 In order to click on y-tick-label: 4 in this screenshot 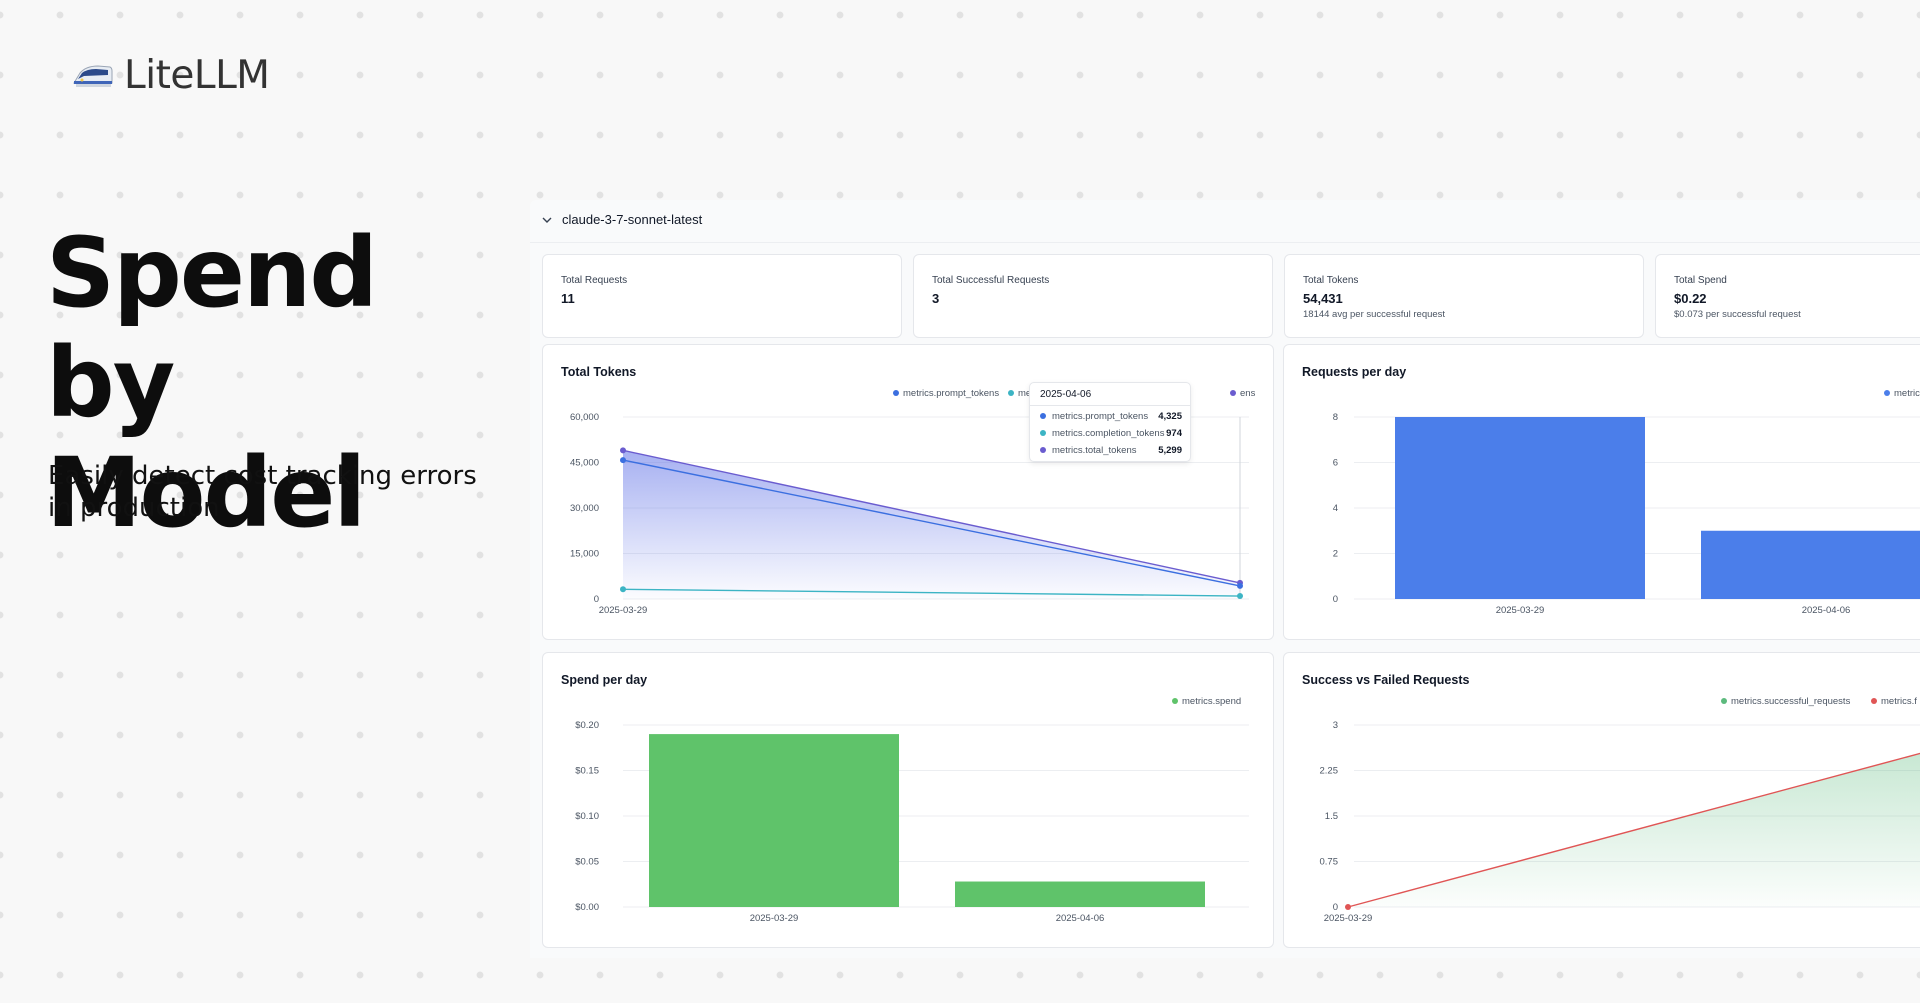, I will do `click(1335, 508)`.